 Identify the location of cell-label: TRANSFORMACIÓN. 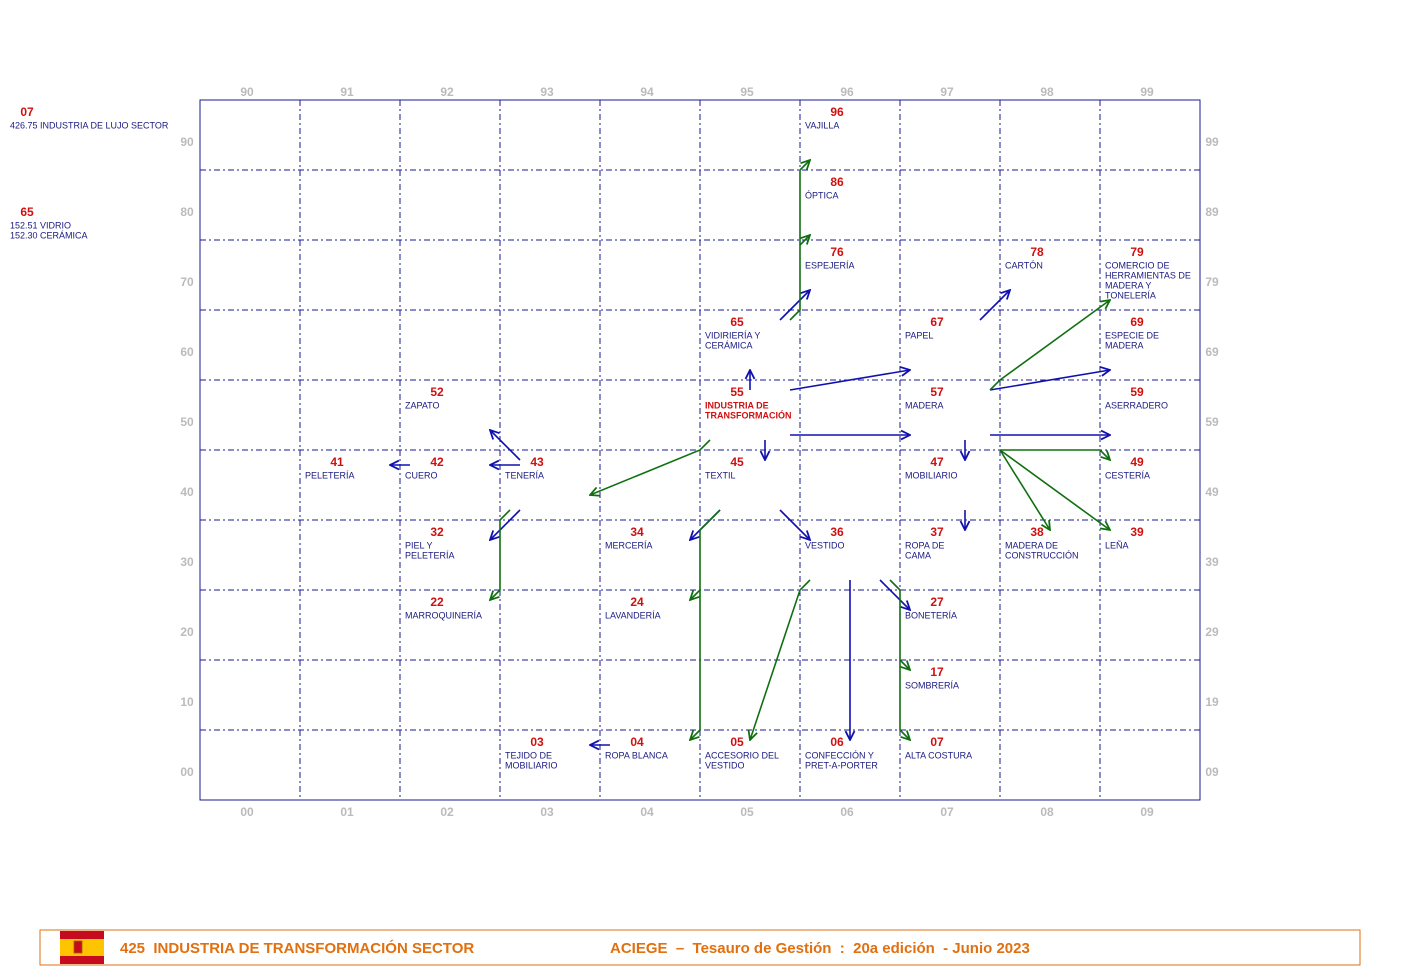
(748, 414).